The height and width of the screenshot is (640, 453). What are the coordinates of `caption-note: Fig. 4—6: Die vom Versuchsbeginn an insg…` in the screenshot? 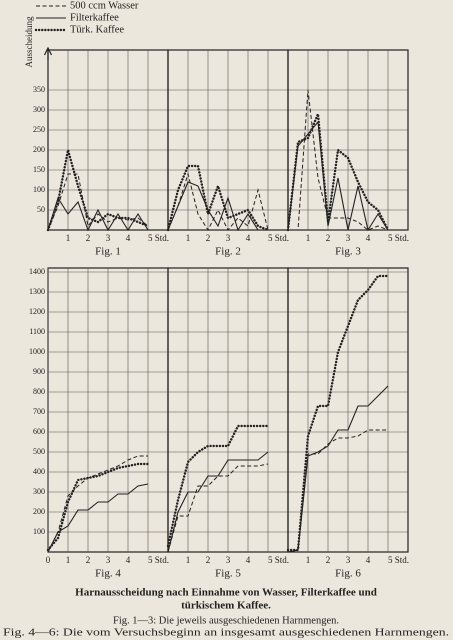 It's located at (226, 632).